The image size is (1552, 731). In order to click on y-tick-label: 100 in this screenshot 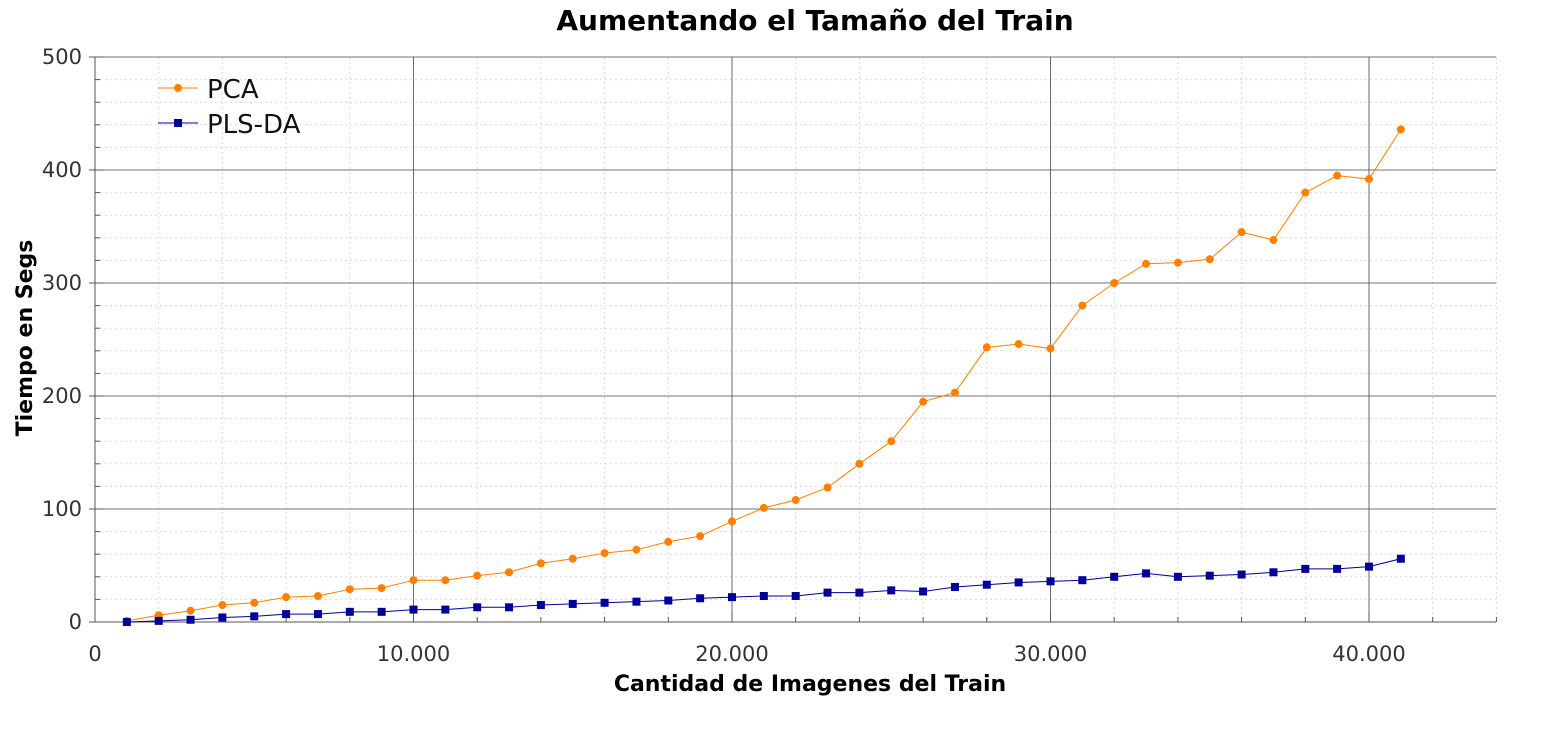, I will do `click(62, 509)`.